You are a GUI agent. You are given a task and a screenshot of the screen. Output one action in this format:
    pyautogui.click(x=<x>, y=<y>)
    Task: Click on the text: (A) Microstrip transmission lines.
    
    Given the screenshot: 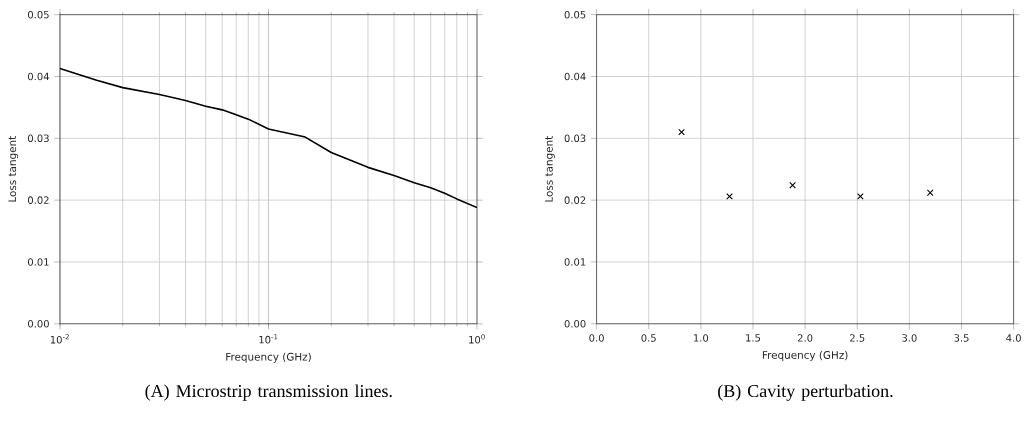 What is the action you would take?
    pyautogui.click(x=268, y=392)
    